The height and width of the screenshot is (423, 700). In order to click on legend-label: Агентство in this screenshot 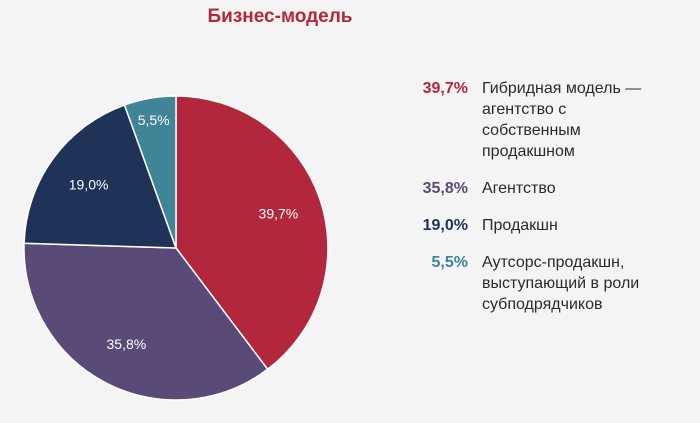, I will do `click(519, 188)`.